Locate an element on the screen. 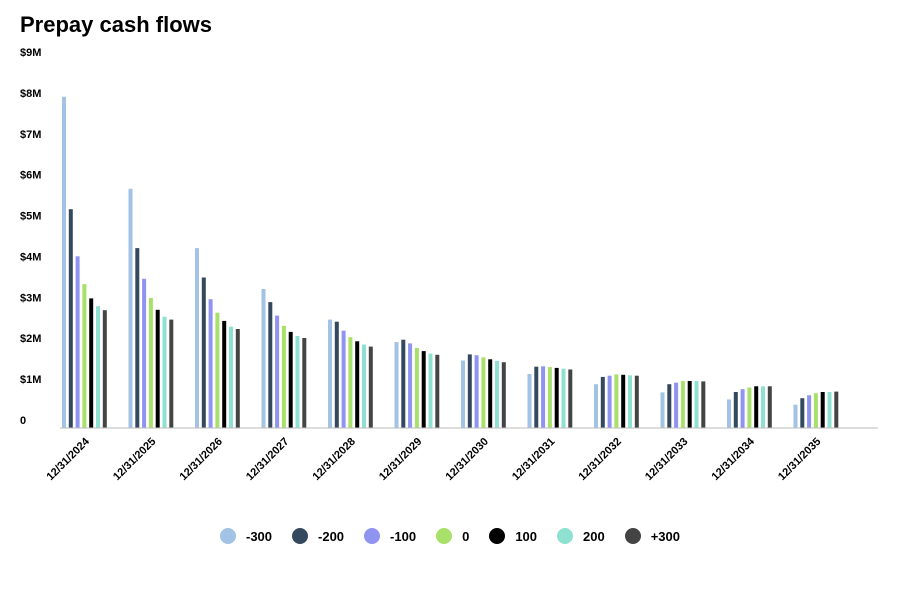 This screenshot has width=900, height=600. y-tick-label: $1M is located at coordinates (30, 380).